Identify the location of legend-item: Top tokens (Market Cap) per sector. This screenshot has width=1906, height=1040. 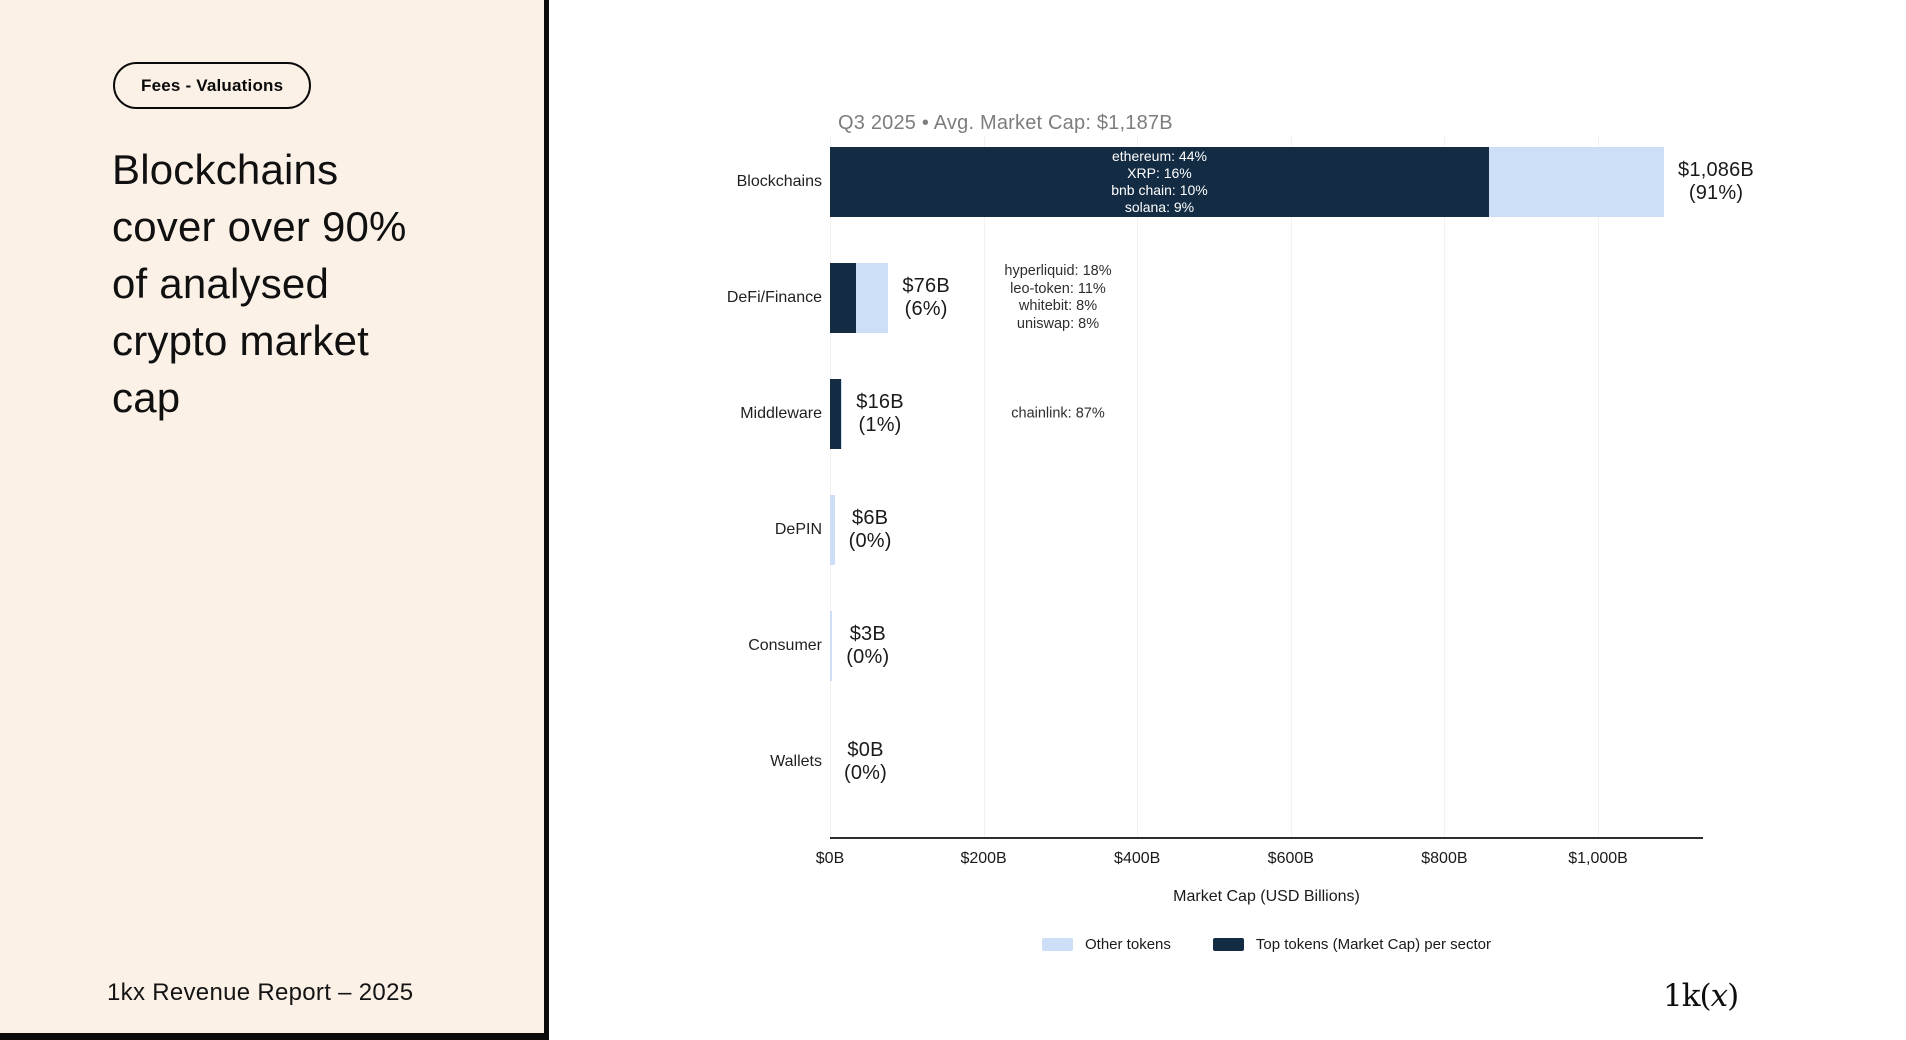
(1351, 944).